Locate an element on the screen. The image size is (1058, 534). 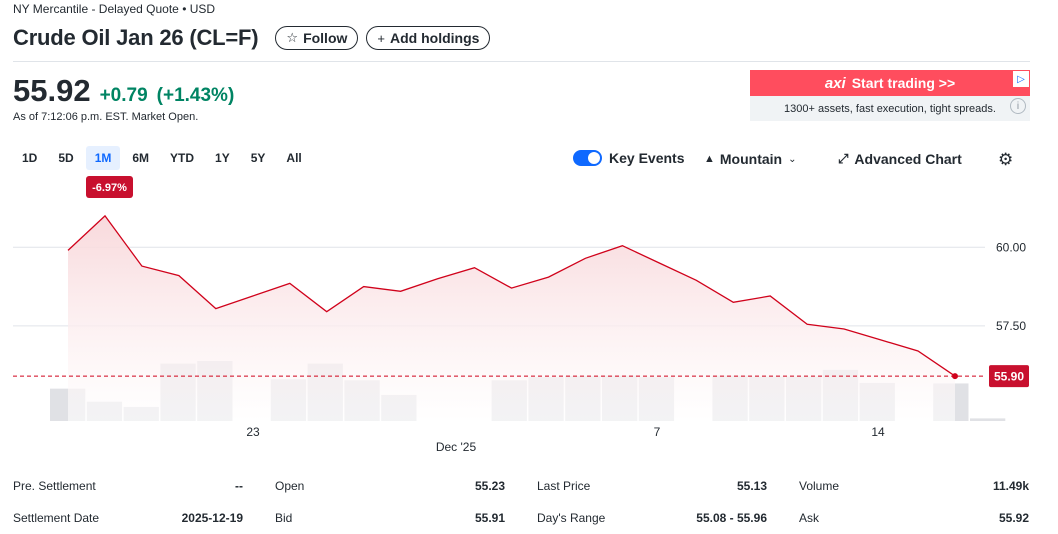
stat-label: Day's Range is located at coordinates (571, 518).